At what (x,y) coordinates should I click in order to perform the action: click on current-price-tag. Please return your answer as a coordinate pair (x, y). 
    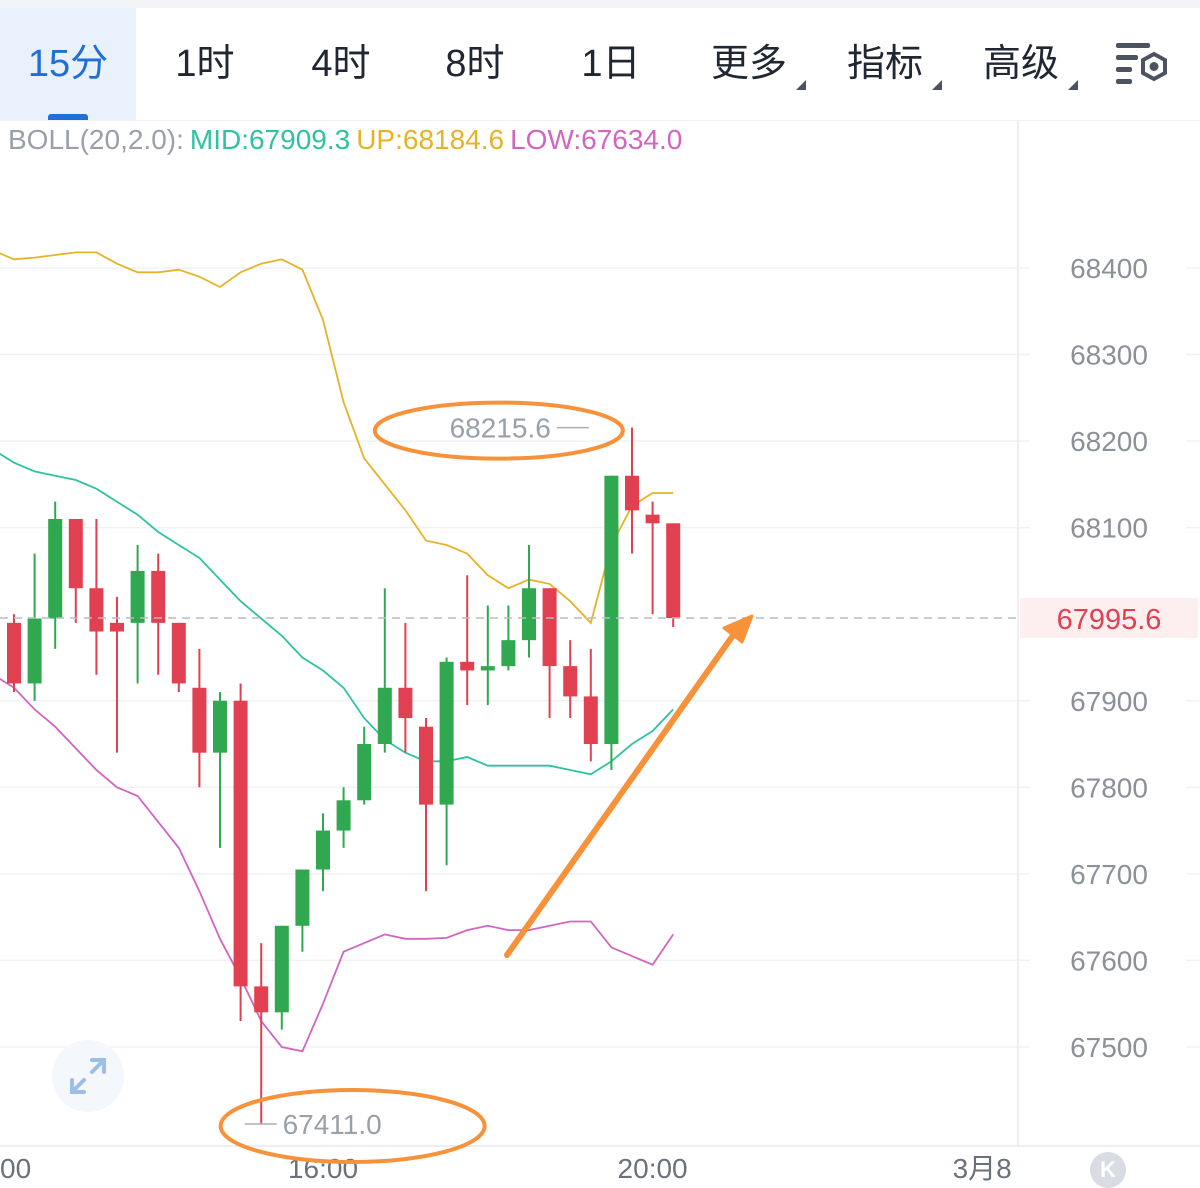
    Looking at the image, I should click on (1109, 618).